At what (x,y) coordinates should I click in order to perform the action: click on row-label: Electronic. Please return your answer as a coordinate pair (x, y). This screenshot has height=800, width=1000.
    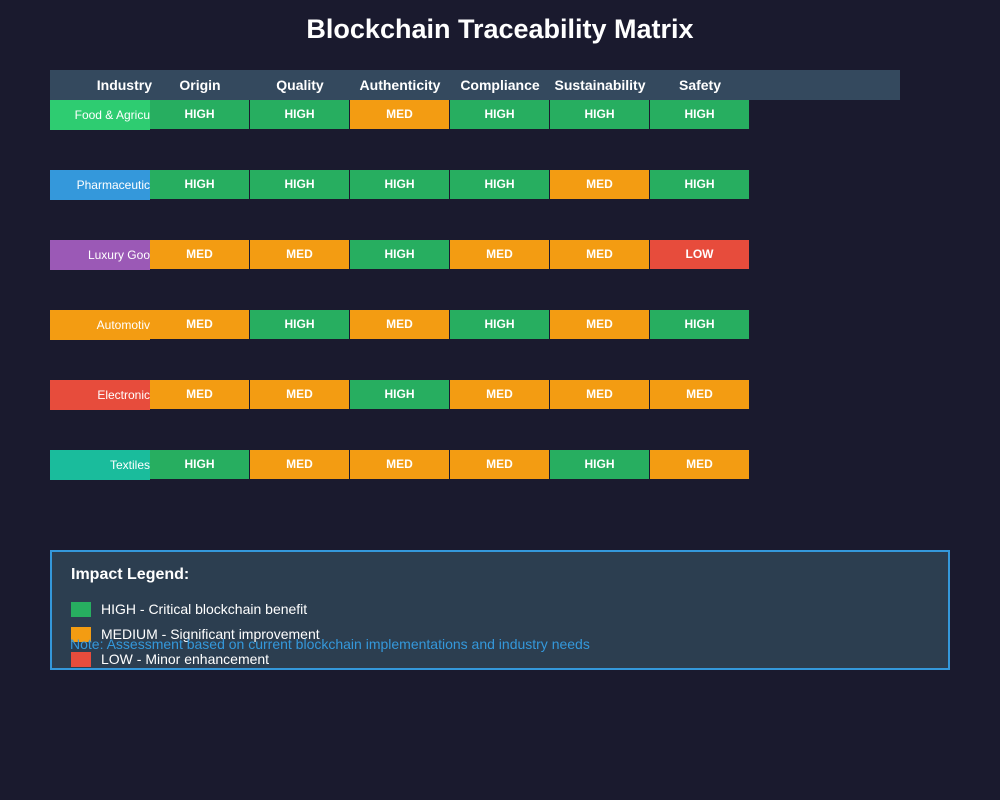
    Looking at the image, I should click on (100, 395).